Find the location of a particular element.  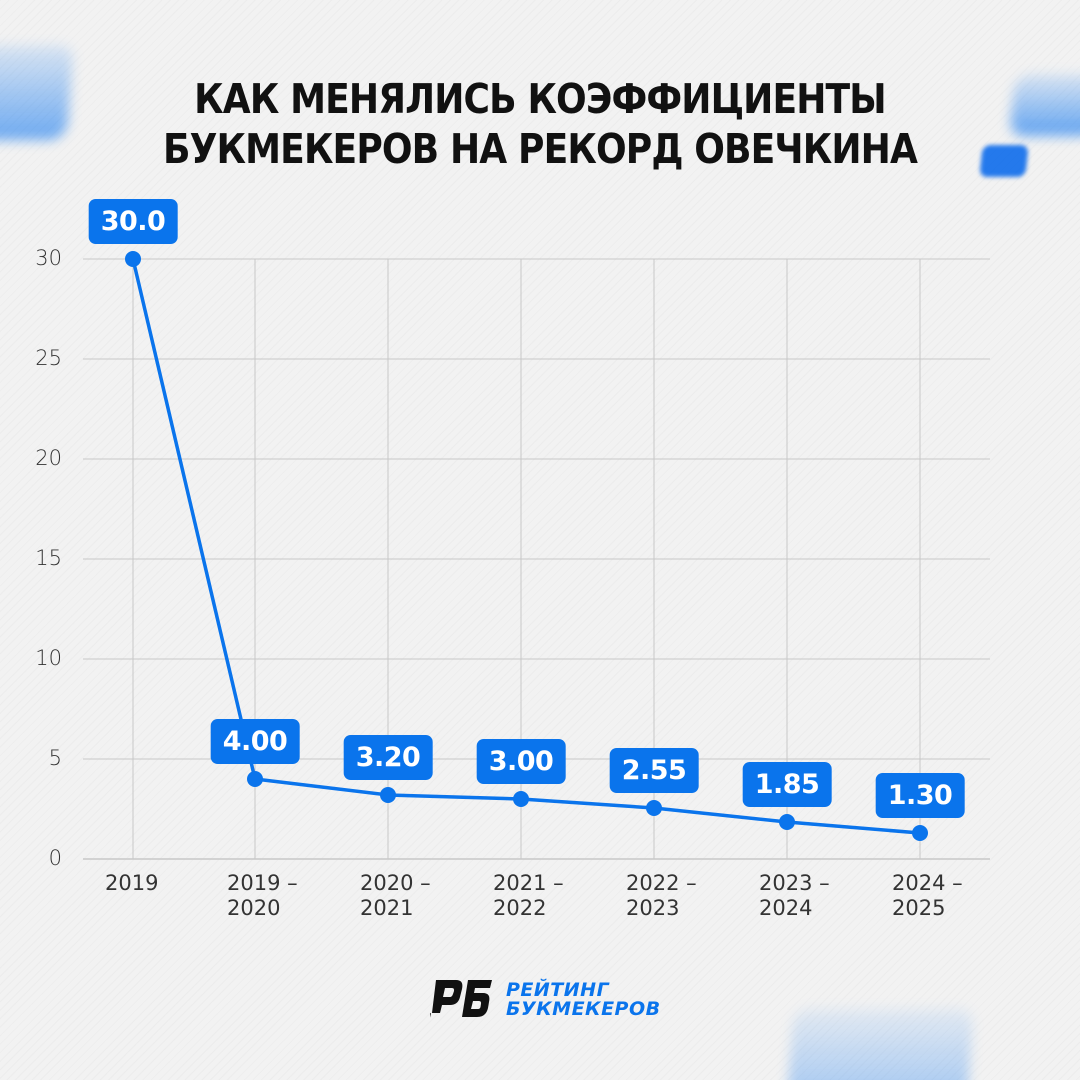

x-axis-tick-line-1: 2022 – is located at coordinates (661, 883).